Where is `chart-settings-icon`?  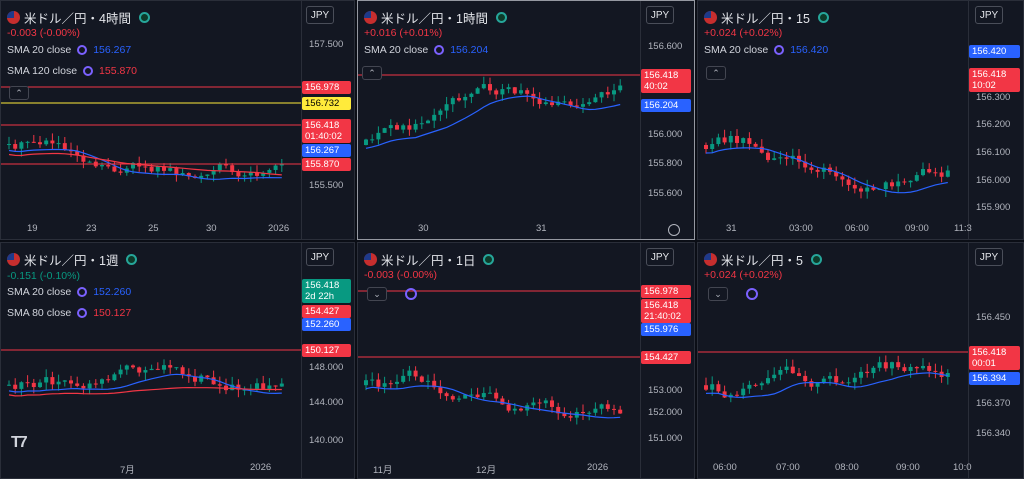 chart-settings-icon is located at coordinates (674, 230).